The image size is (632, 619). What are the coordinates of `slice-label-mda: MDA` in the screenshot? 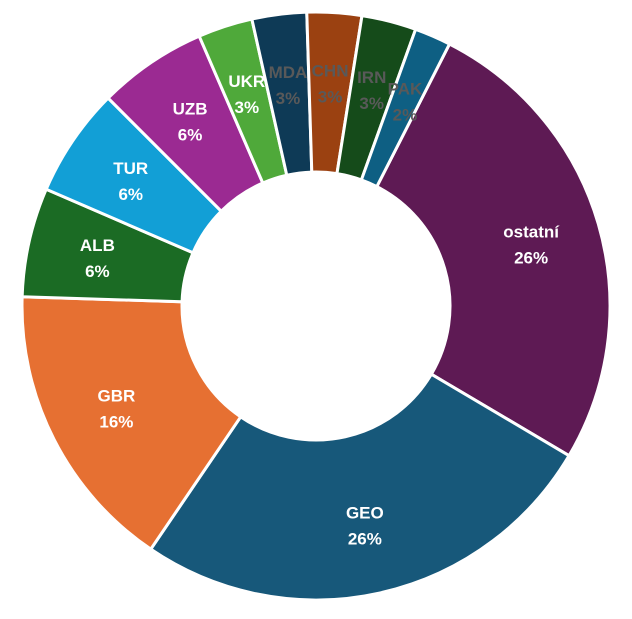 It's located at (288, 72).